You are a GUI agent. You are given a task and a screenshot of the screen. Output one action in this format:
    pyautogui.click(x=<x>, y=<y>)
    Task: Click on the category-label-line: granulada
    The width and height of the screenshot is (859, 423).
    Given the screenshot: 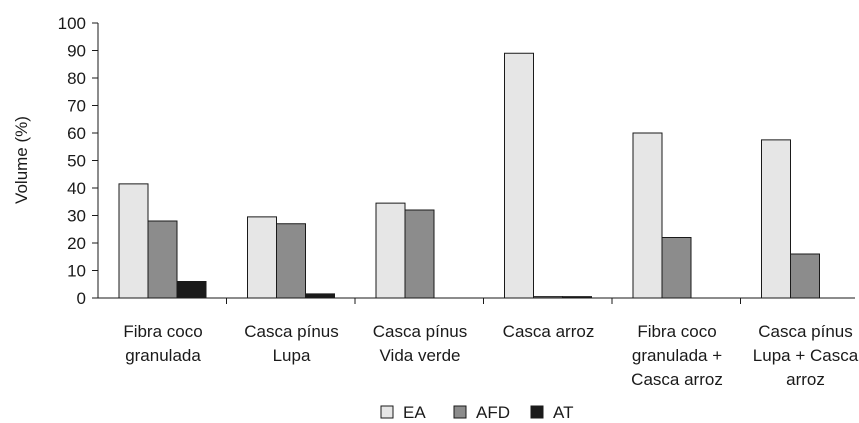 What is the action you would take?
    pyautogui.click(x=163, y=355)
    